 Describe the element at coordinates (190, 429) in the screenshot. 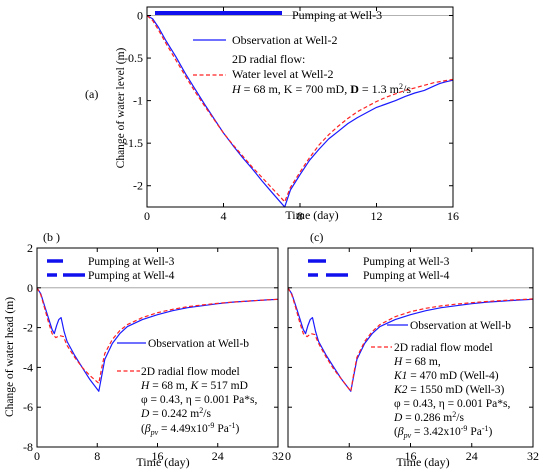

I see `panel-b-annotation-4: (βpv = 4.49x10-9 Pa-1)` at that location.